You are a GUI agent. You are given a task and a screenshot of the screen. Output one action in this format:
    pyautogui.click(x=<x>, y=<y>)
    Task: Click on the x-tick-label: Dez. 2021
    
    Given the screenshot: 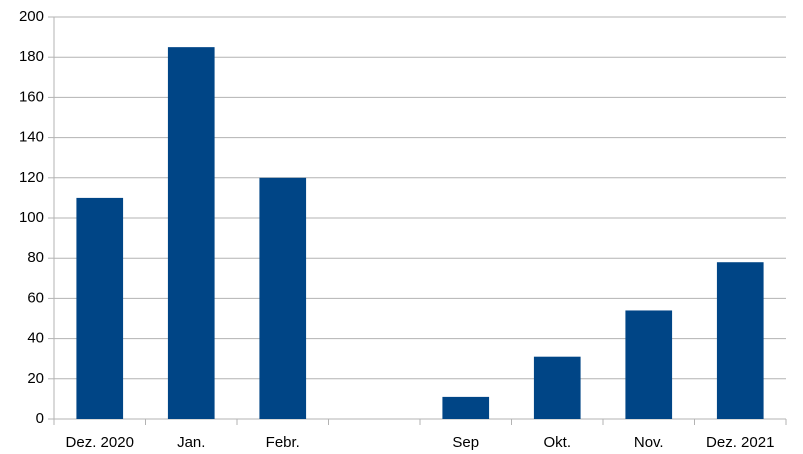 What is the action you would take?
    pyautogui.click(x=740, y=442)
    